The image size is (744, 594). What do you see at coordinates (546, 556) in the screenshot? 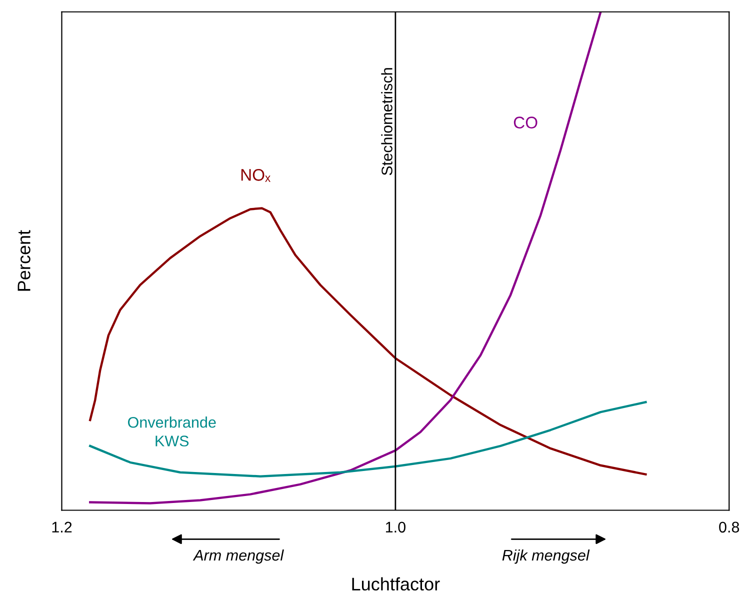
I see `text: Rijk mengsel` at bounding box center [546, 556].